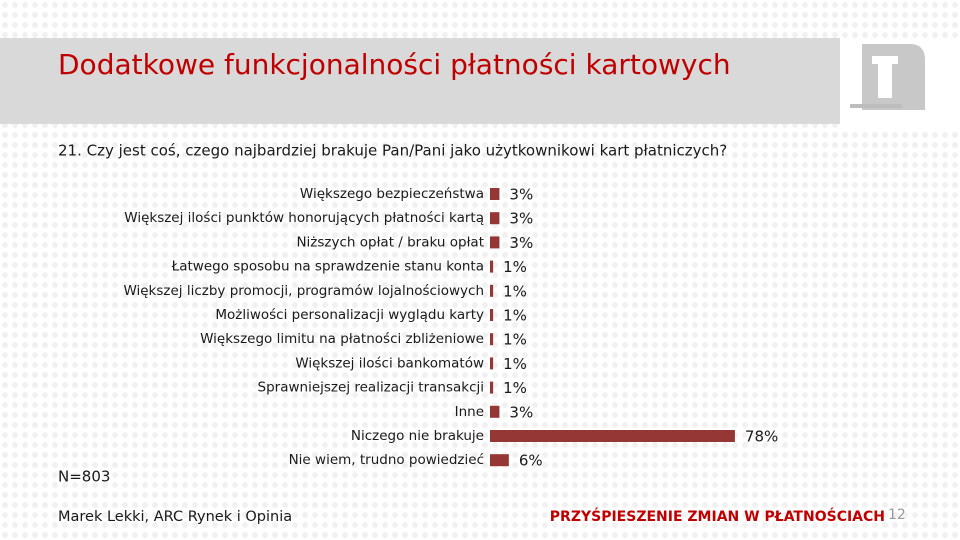  Describe the element at coordinates (389, 363) in the screenshot. I see `category-label: Większej ilości bankomatów` at that location.